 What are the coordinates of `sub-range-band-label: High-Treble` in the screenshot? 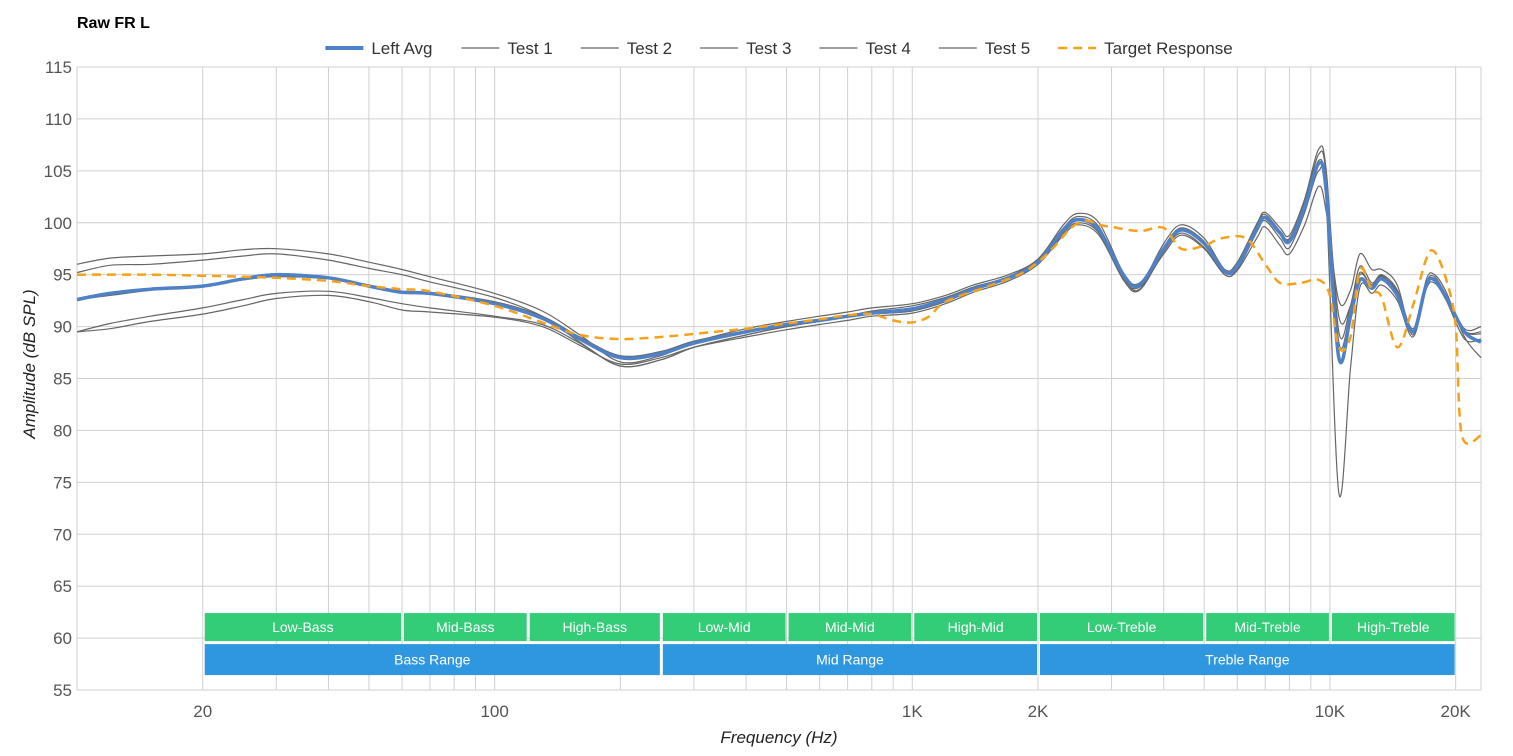 It's located at (1393, 627).